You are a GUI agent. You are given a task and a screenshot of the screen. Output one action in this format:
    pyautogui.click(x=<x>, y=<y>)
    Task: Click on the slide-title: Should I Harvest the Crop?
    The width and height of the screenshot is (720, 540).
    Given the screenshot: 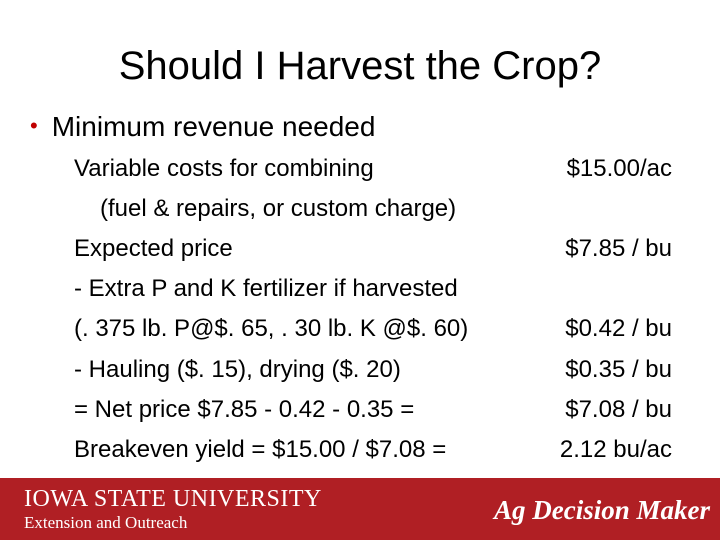 What is the action you would take?
    pyautogui.click(x=360, y=66)
    